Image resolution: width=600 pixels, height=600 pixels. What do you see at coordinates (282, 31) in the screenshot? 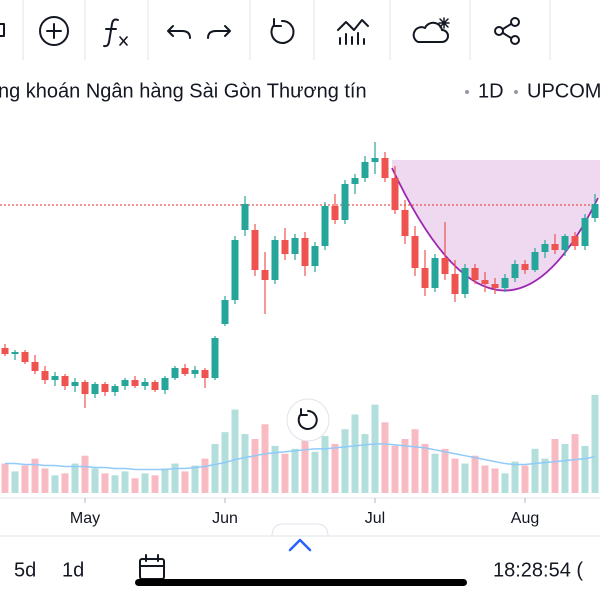
I see `reset-icon` at bounding box center [282, 31].